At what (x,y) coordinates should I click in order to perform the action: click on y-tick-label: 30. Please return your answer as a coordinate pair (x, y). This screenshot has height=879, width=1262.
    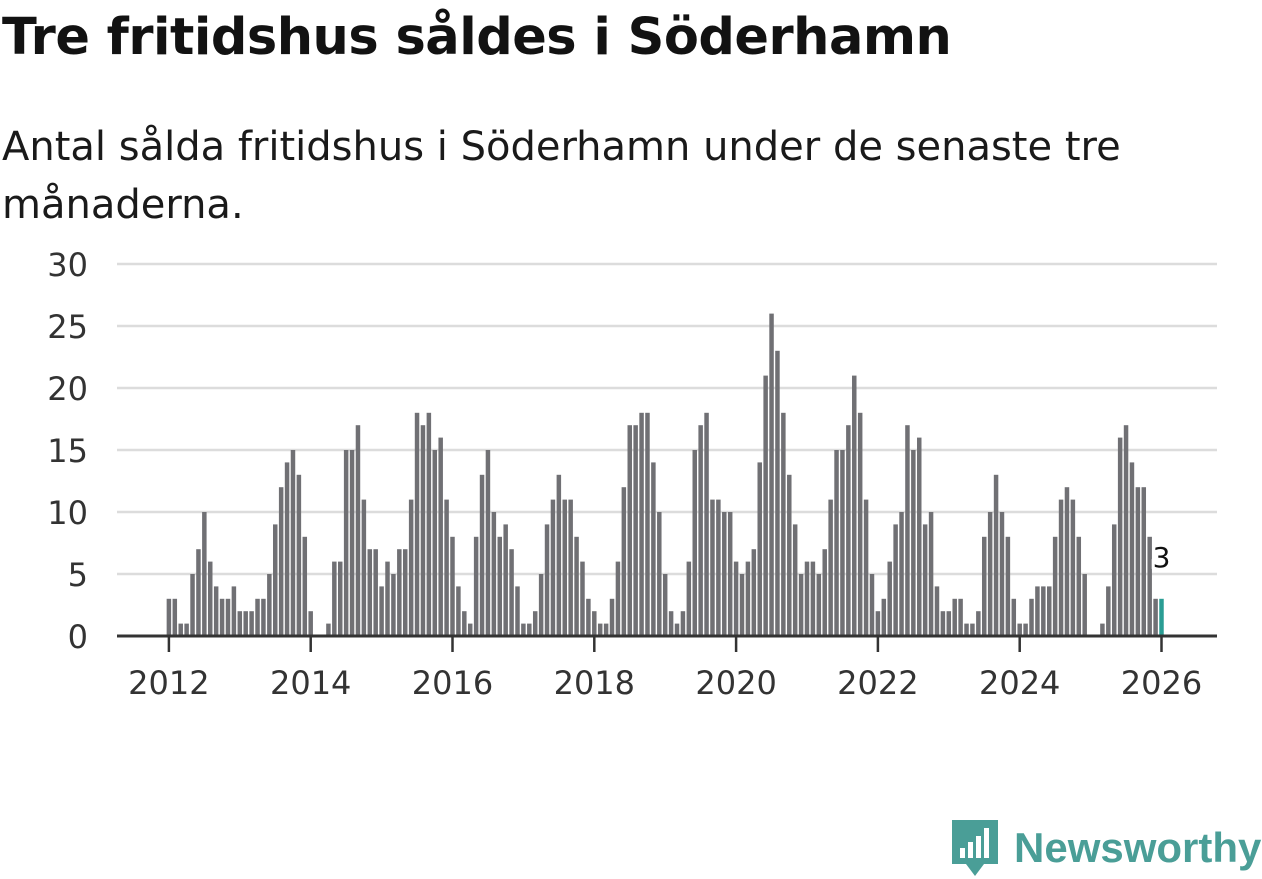
    Looking at the image, I should click on (67, 265).